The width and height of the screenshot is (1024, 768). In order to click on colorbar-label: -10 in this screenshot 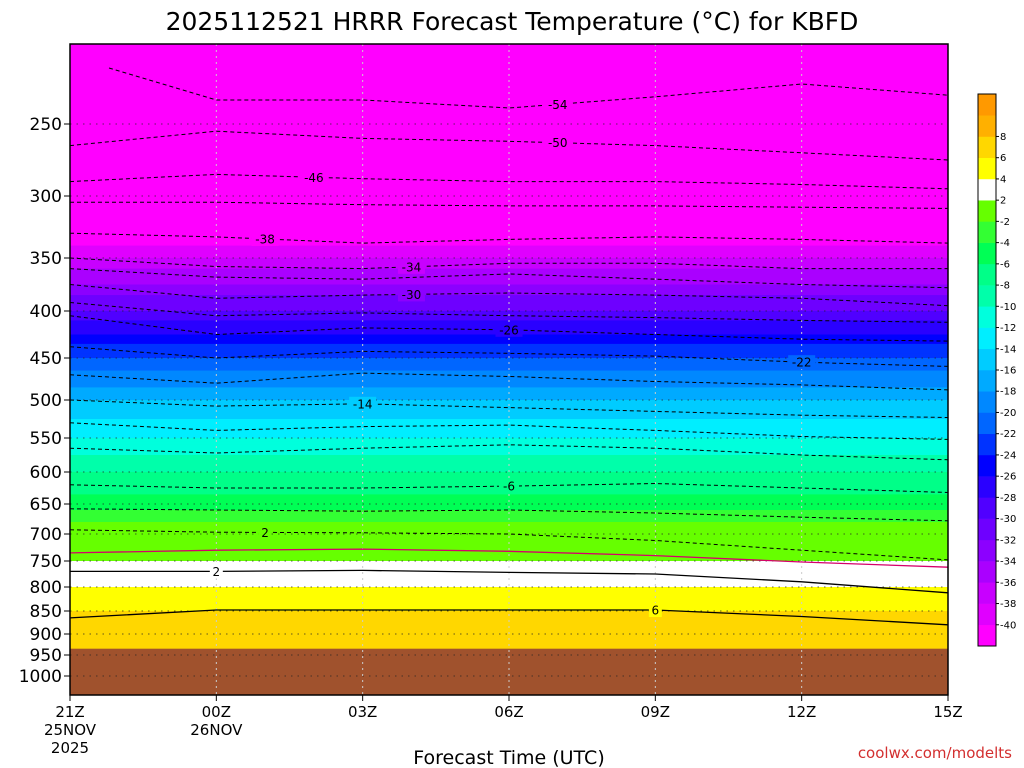, I will do `click(1008, 307)`.